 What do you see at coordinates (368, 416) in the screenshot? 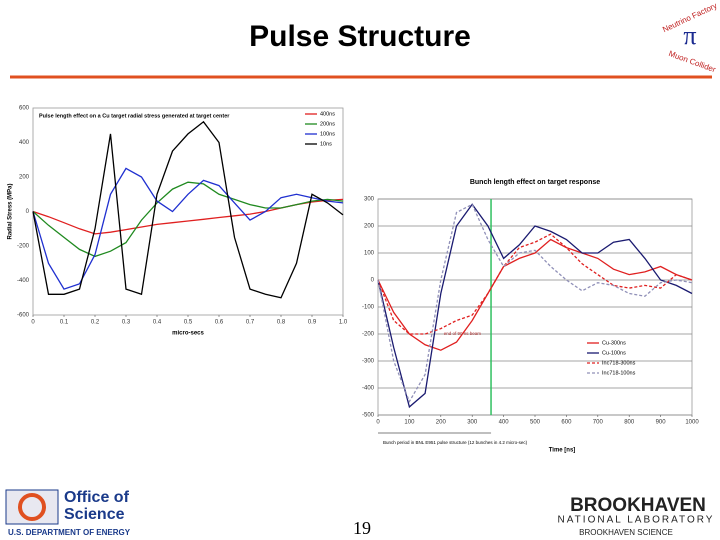
I see `y-tick-label: -500` at bounding box center [368, 416].